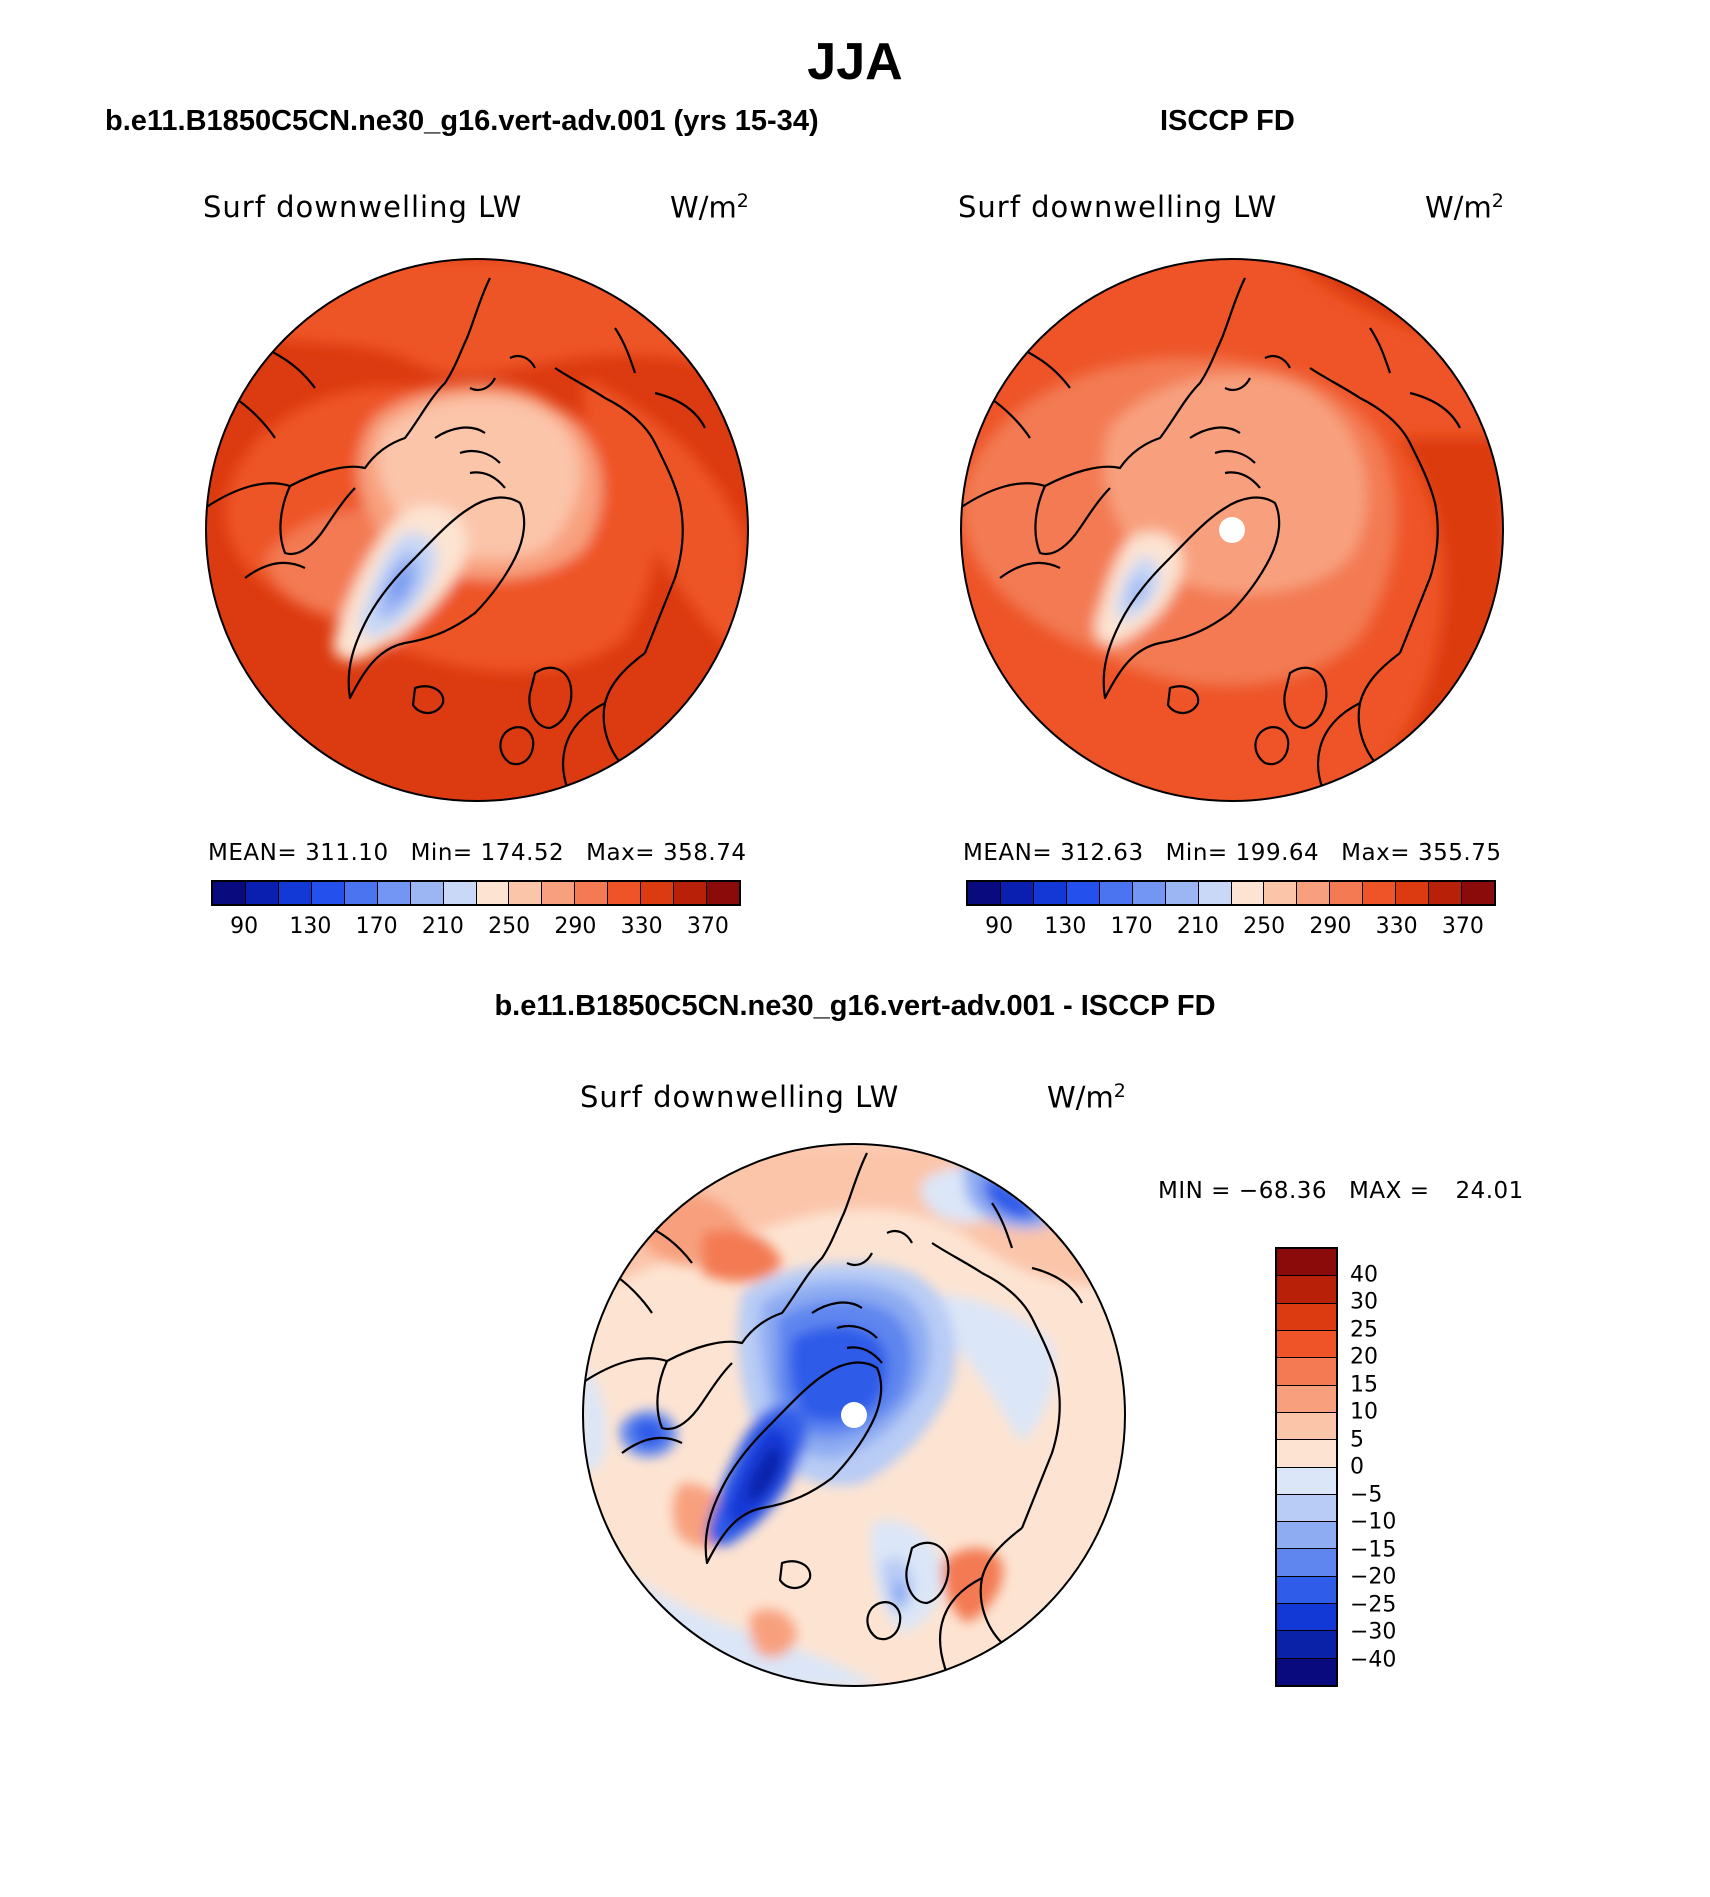 This screenshot has width=1710, height=1897. I want to click on model-polar-map, so click(477, 530).